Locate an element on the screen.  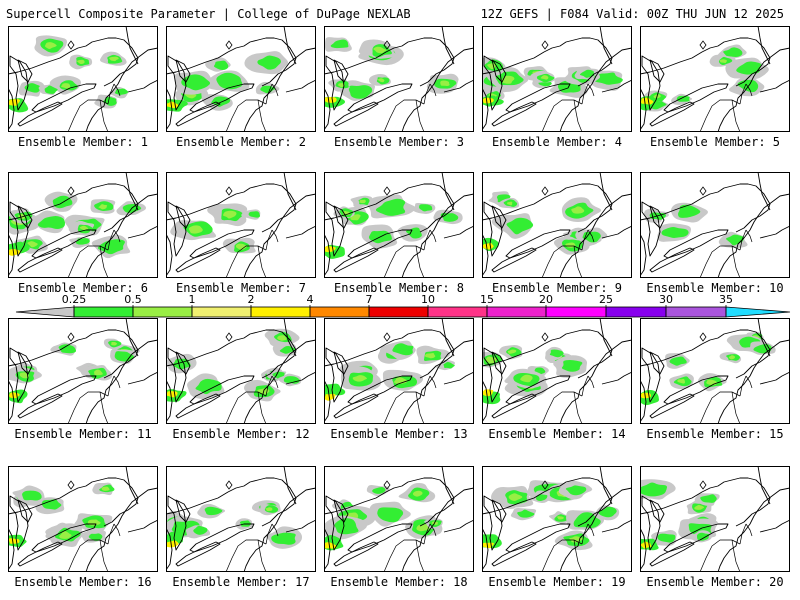
ensemble-member-panel: Ensemble Member: 11 is located at coordinates (83, 383).